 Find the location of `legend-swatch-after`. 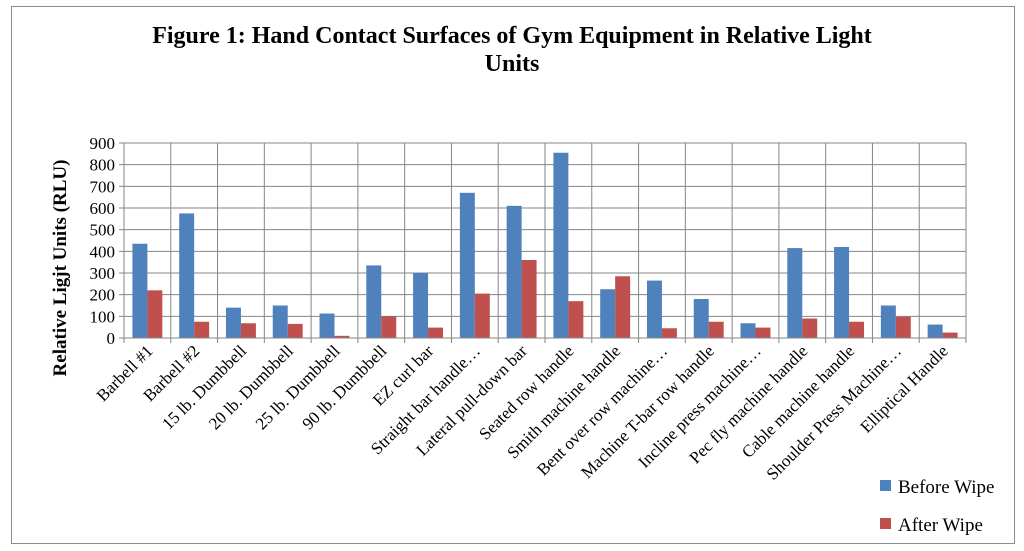

legend-swatch-after is located at coordinates (885, 523).